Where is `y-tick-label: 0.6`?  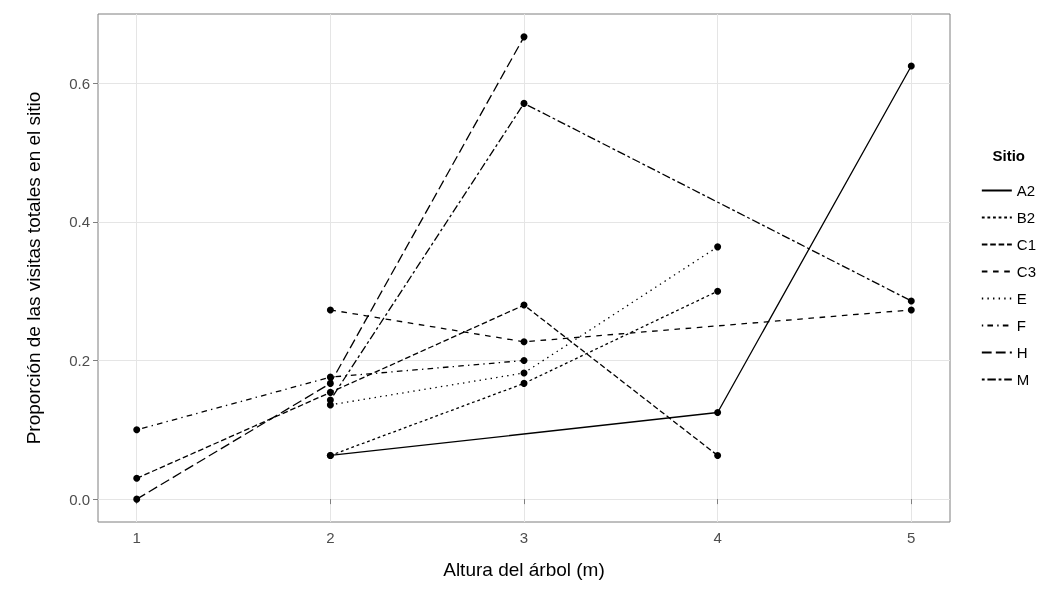 y-tick-label: 0.6 is located at coordinates (79, 83).